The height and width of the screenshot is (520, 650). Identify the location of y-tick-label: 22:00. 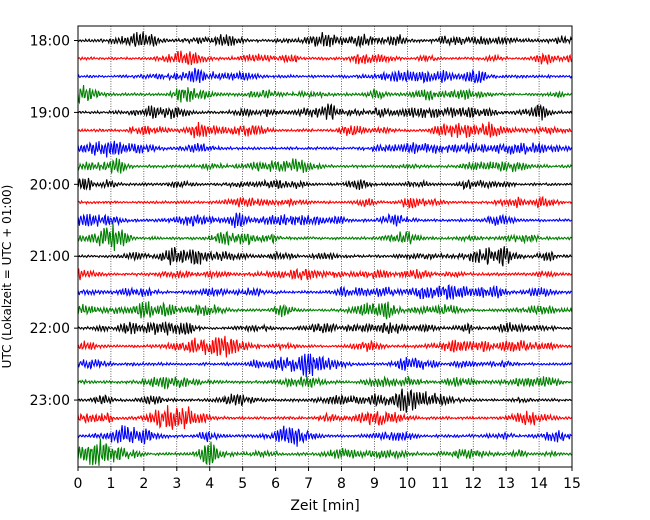
(50, 329).